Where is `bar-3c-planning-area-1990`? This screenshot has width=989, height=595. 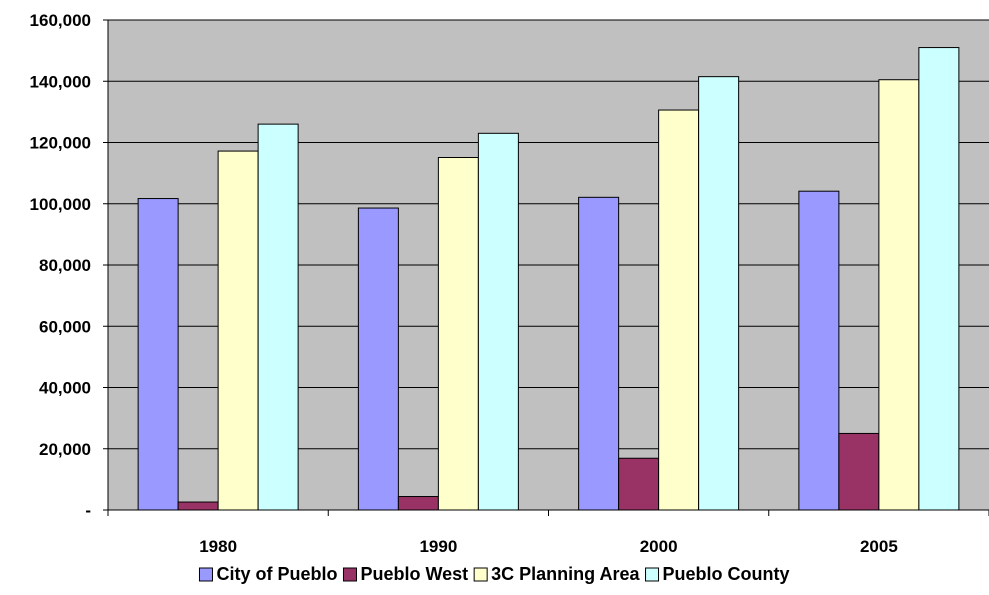 bar-3c-planning-area-1990 is located at coordinates (458, 334).